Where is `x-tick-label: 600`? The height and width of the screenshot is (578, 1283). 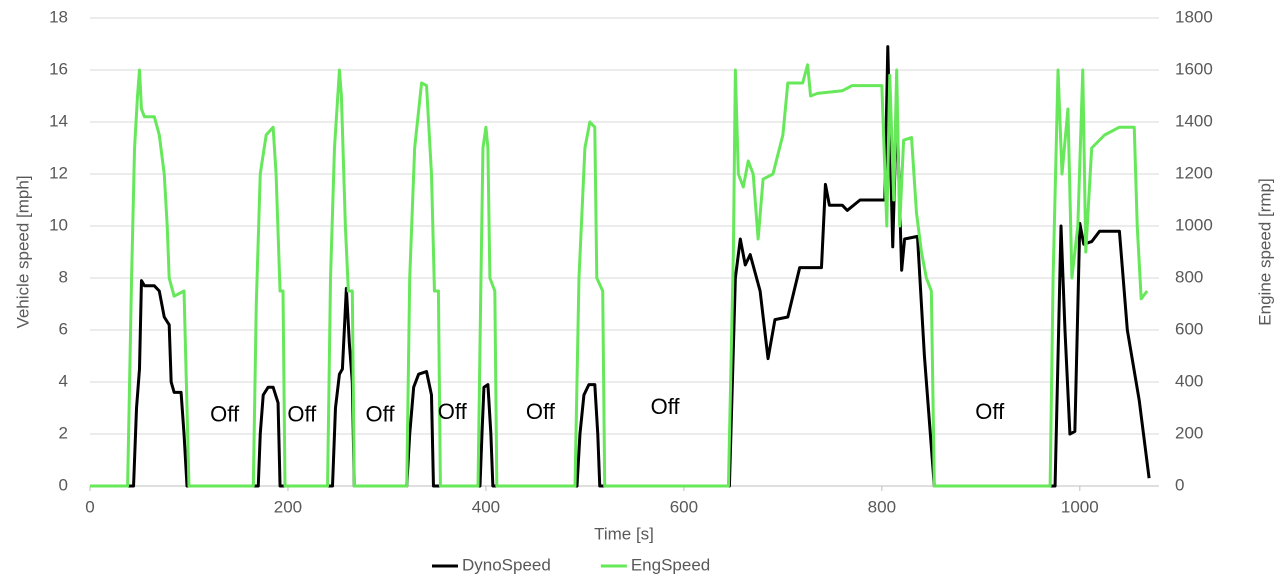
x-tick-label: 600 is located at coordinates (684, 506).